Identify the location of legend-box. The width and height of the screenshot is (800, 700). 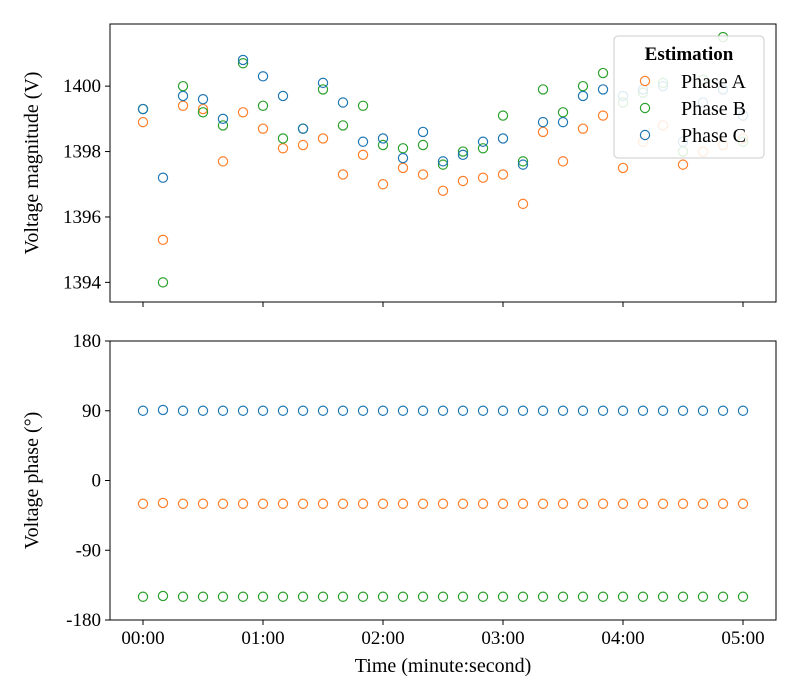
(689, 97).